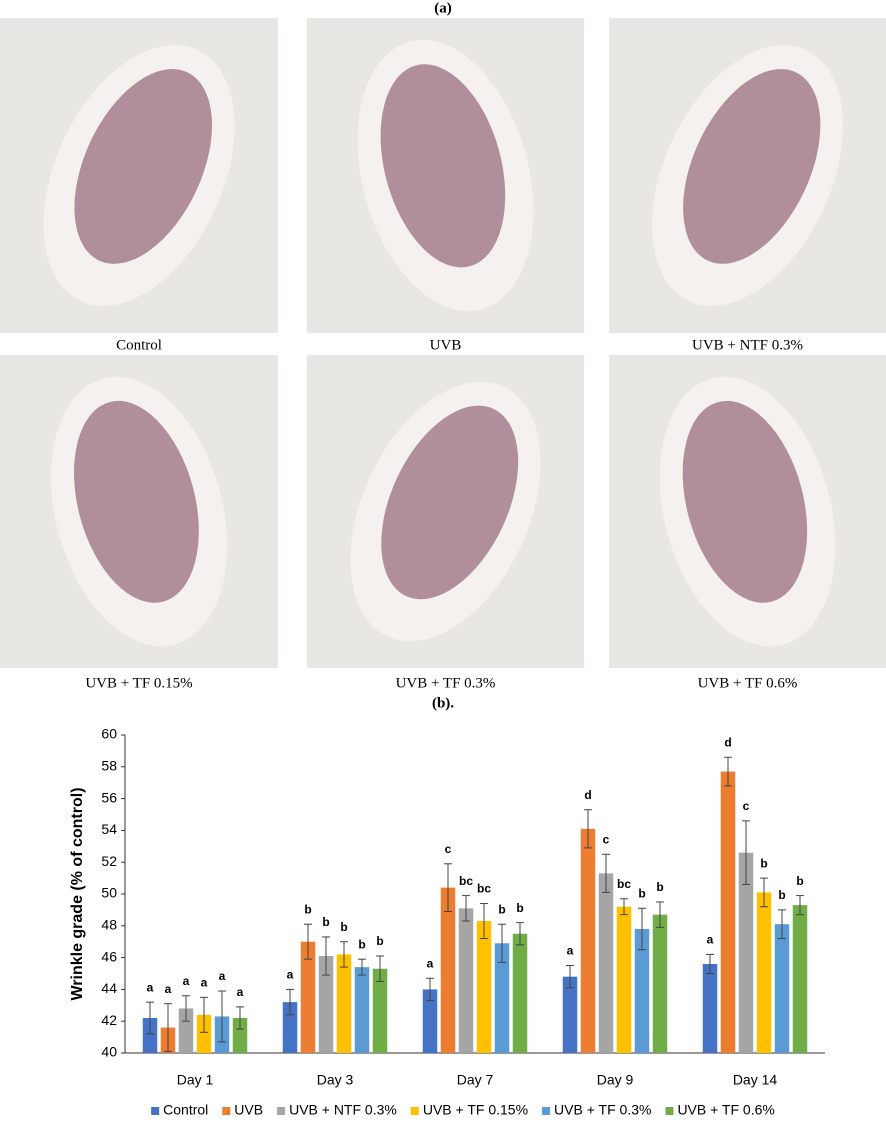 This screenshot has height=1140, width=886. I want to click on x-tick-label: Day 7, so click(475, 1080).